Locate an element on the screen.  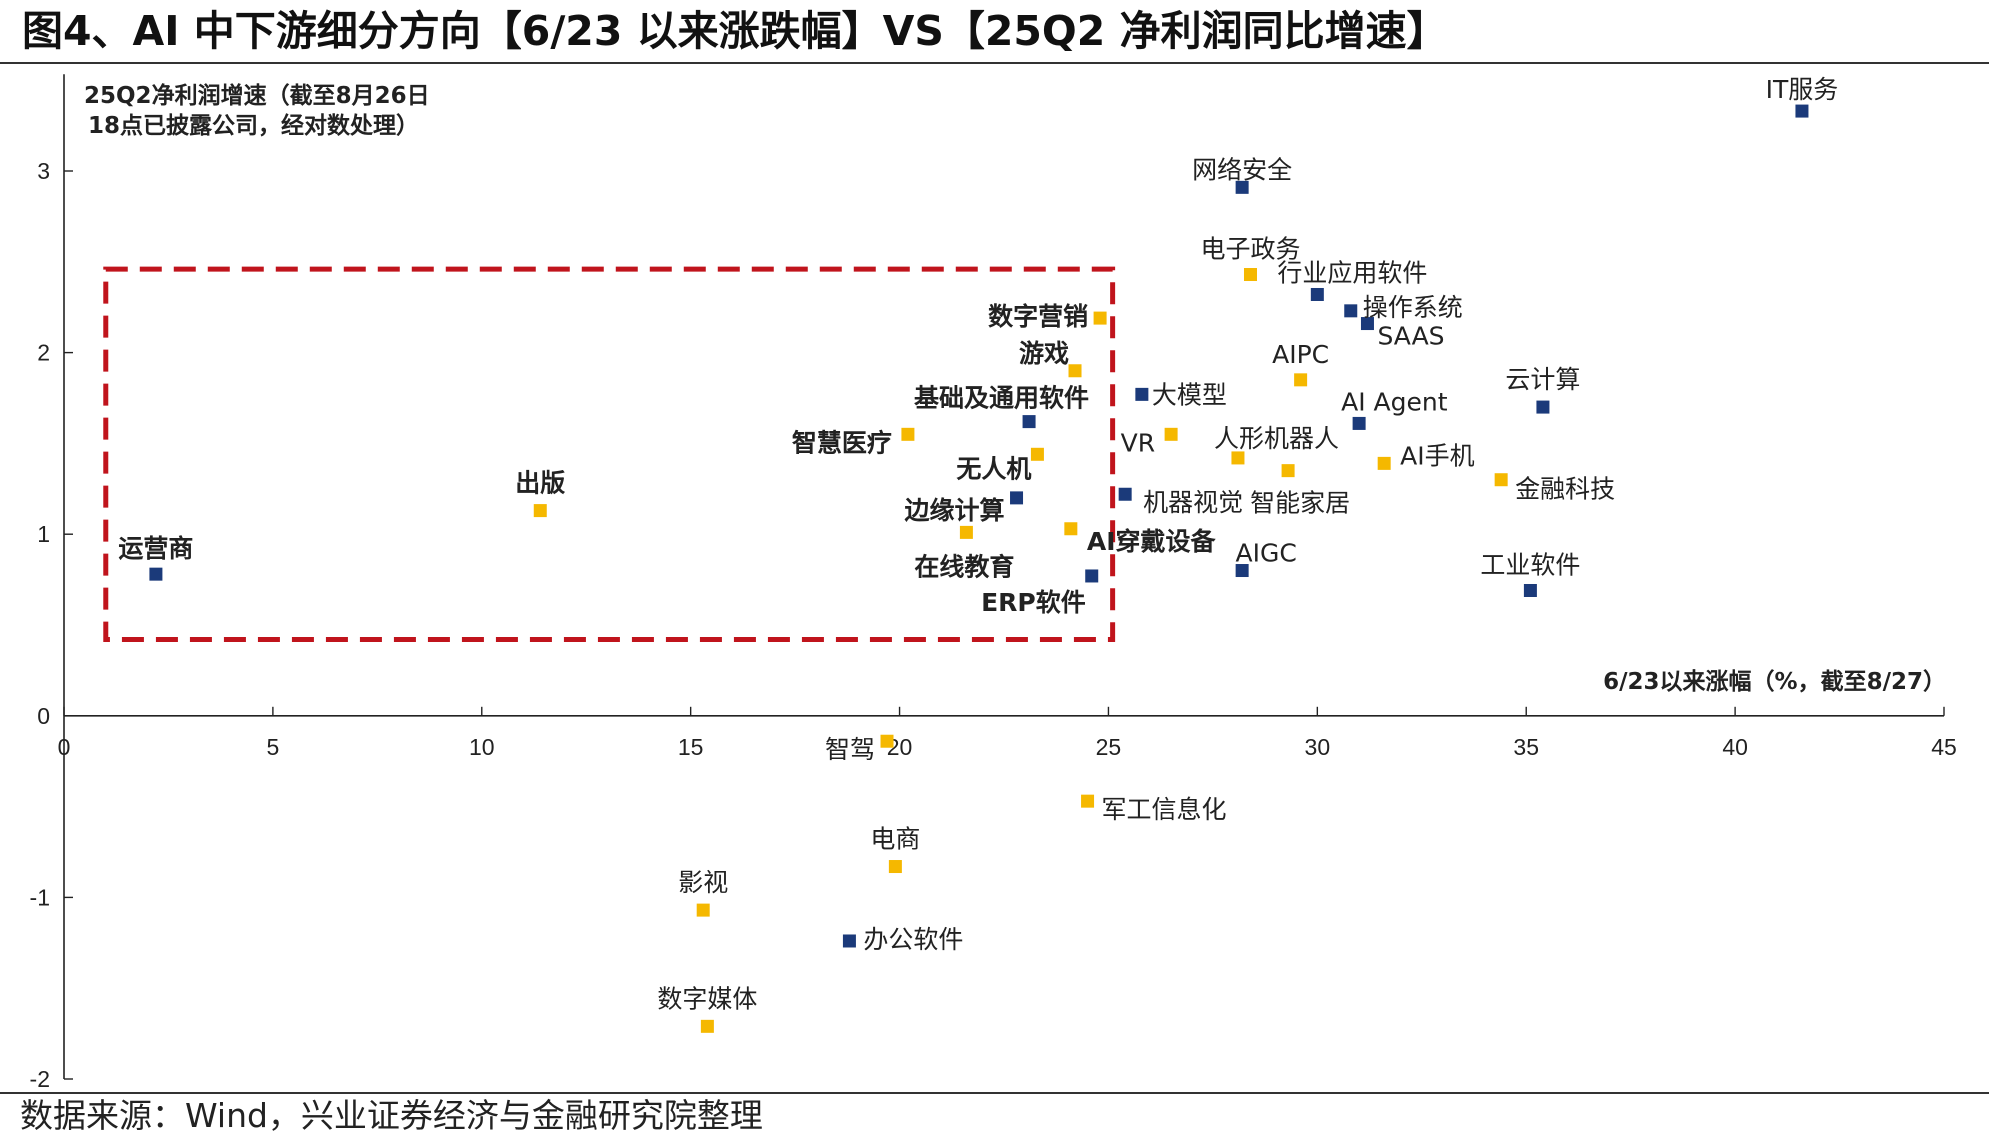
point-label: 影视 is located at coordinates (703, 882).